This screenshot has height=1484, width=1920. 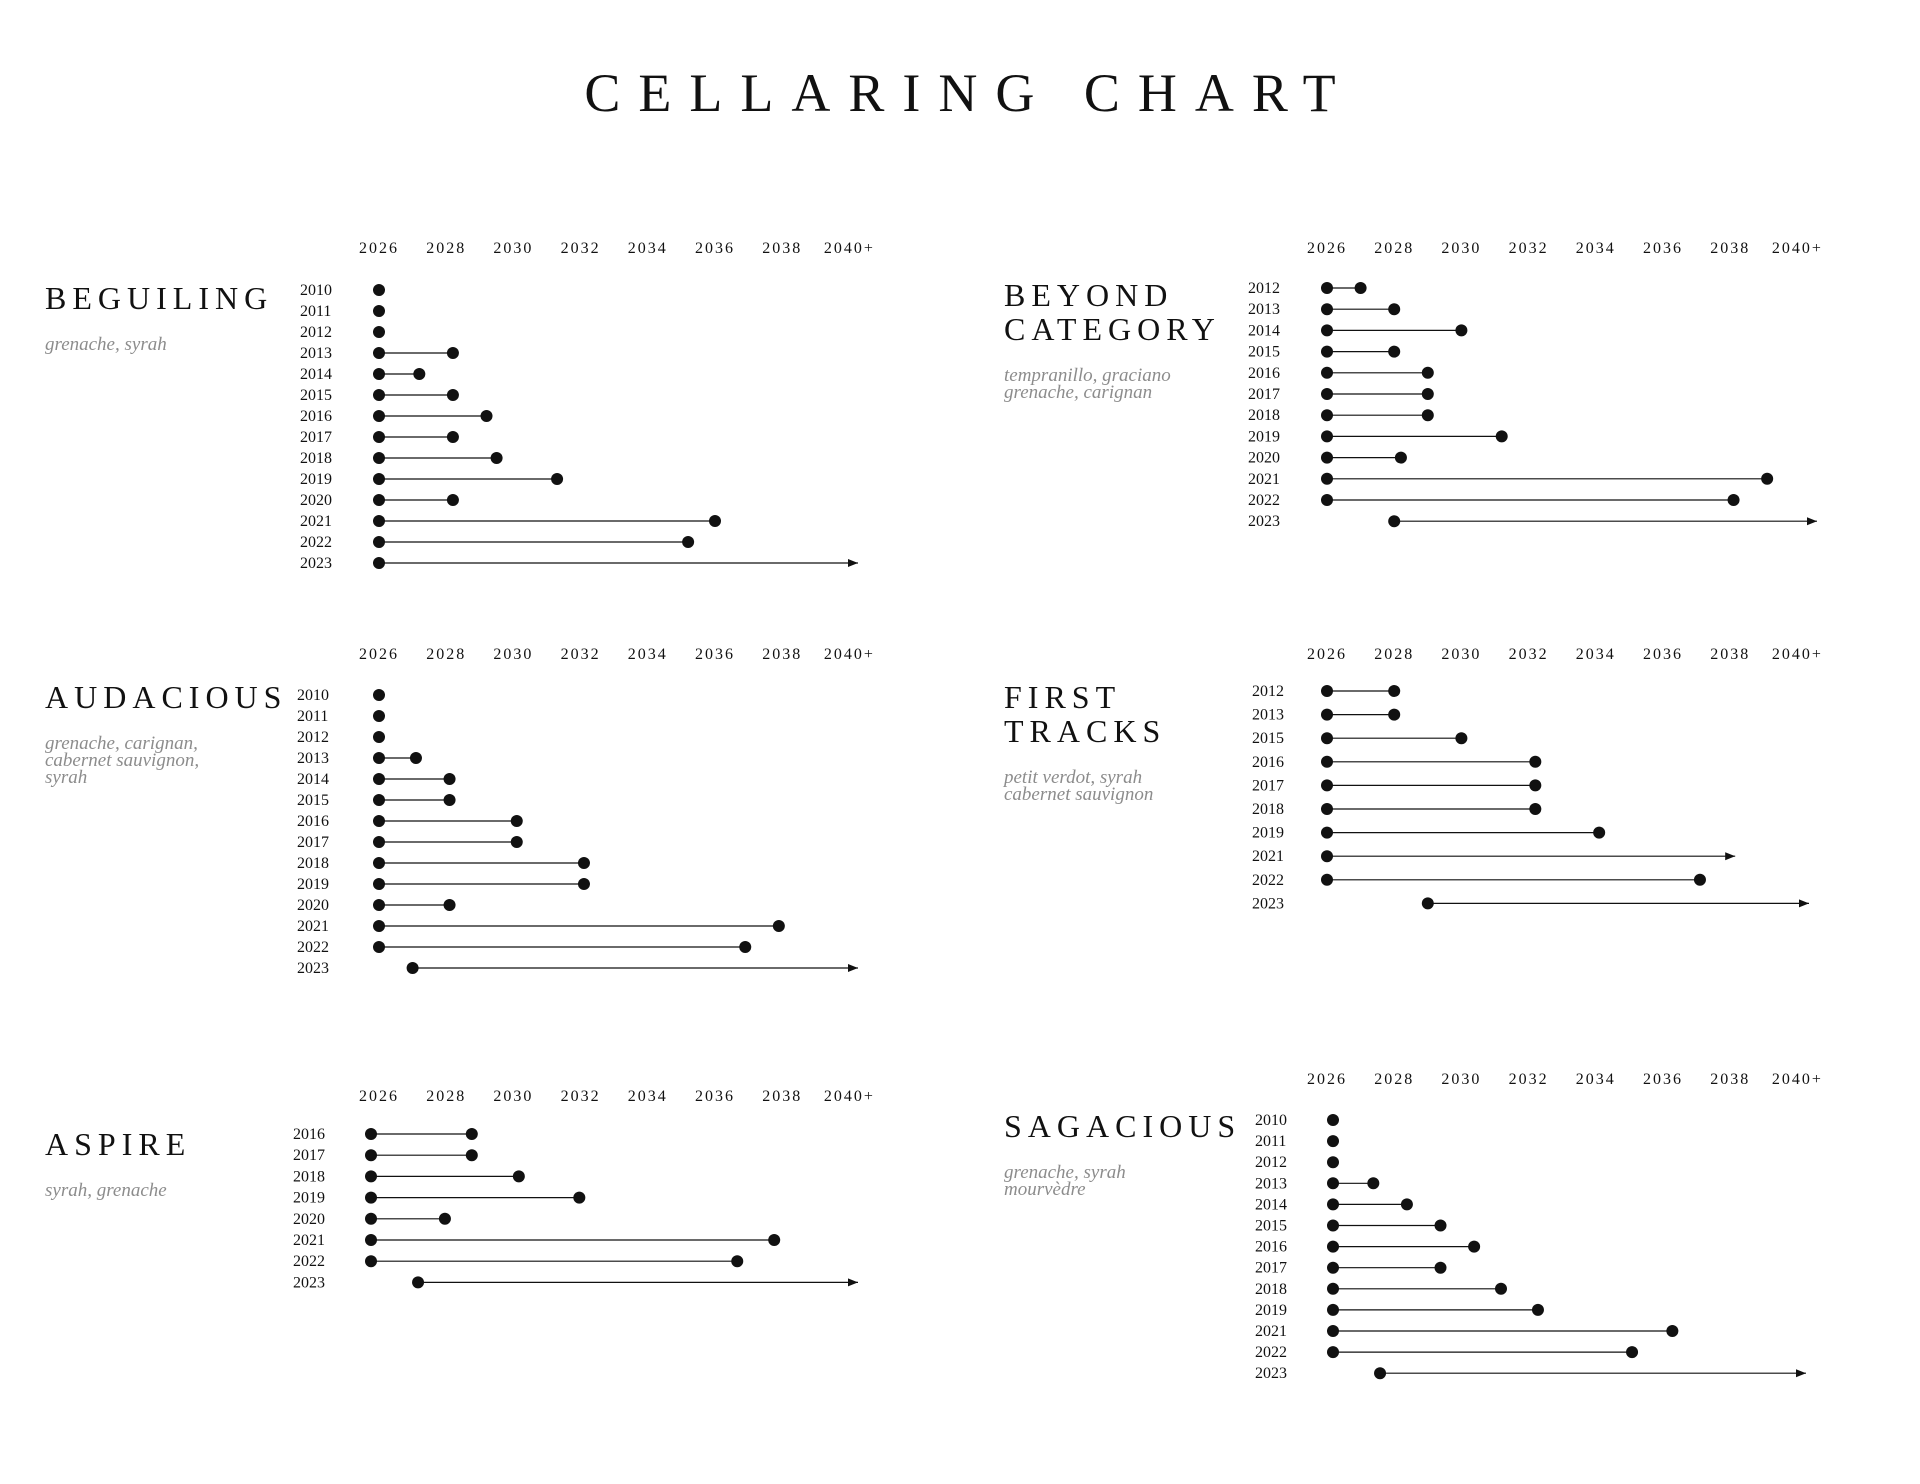 What do you see at coordinates (309, 1155) in the screenshot?
I see `vintage-label: 2017` at bounding box center [309, 1155].